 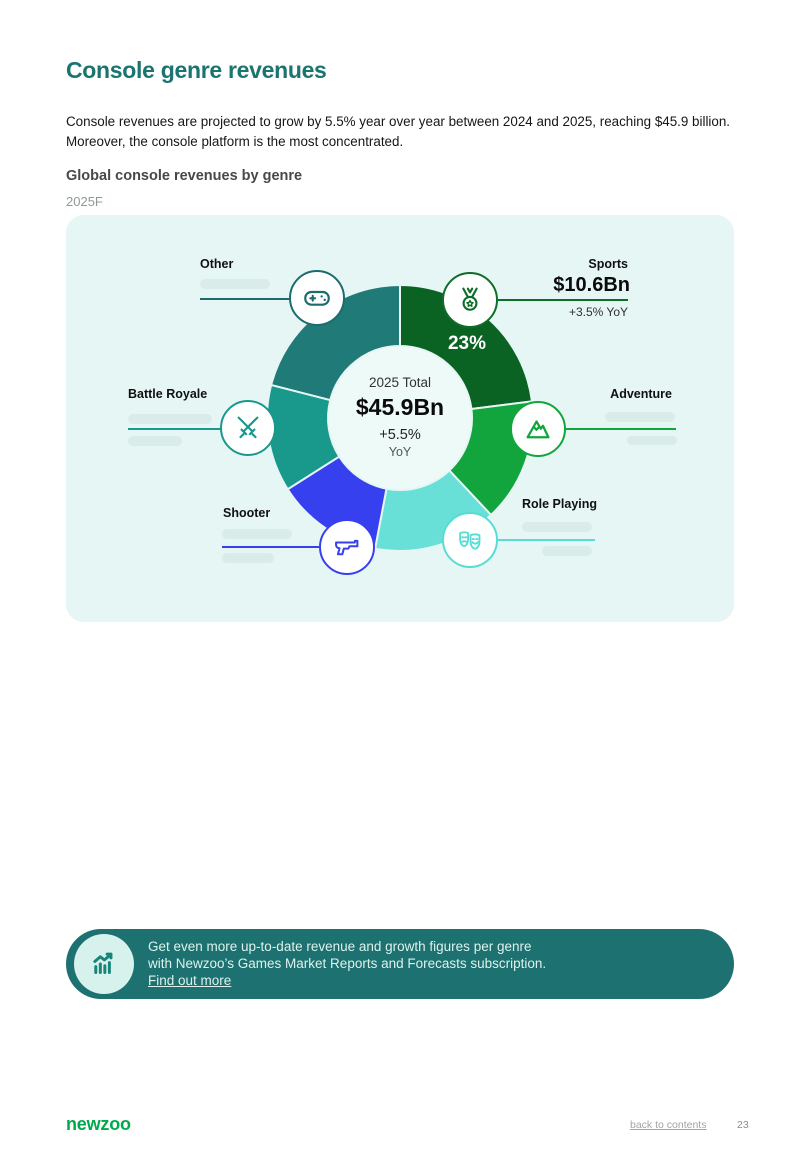 What do you see at coordinates (560, 504) in the screenshot?
I see `genre-label-role-playing: Role Playing` at bounding box center [560, 504].